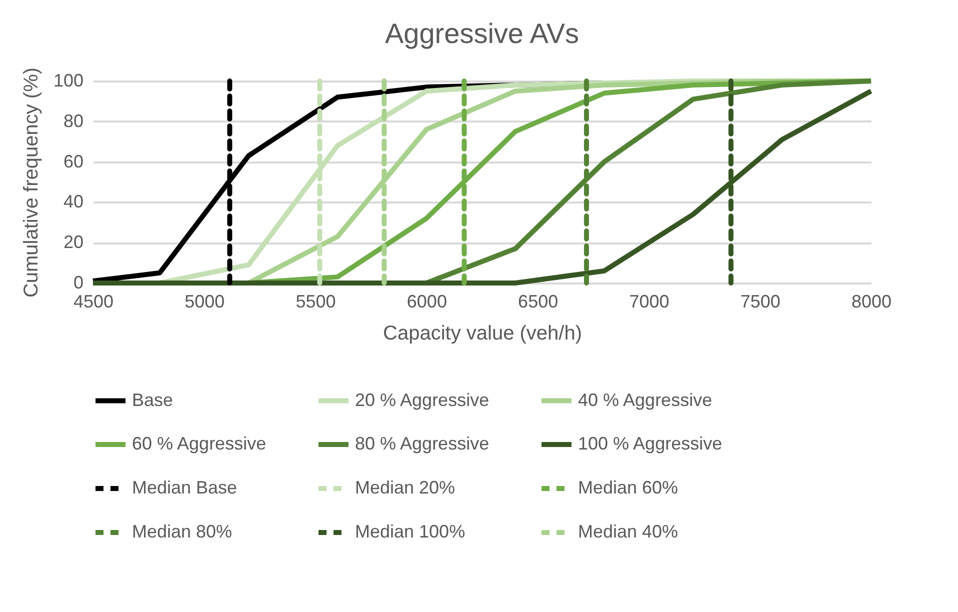  What do you see at coordinates (410, 532) in the screenshot?
I see `legend-label: Median 100%` at bounding box center [410, 532].